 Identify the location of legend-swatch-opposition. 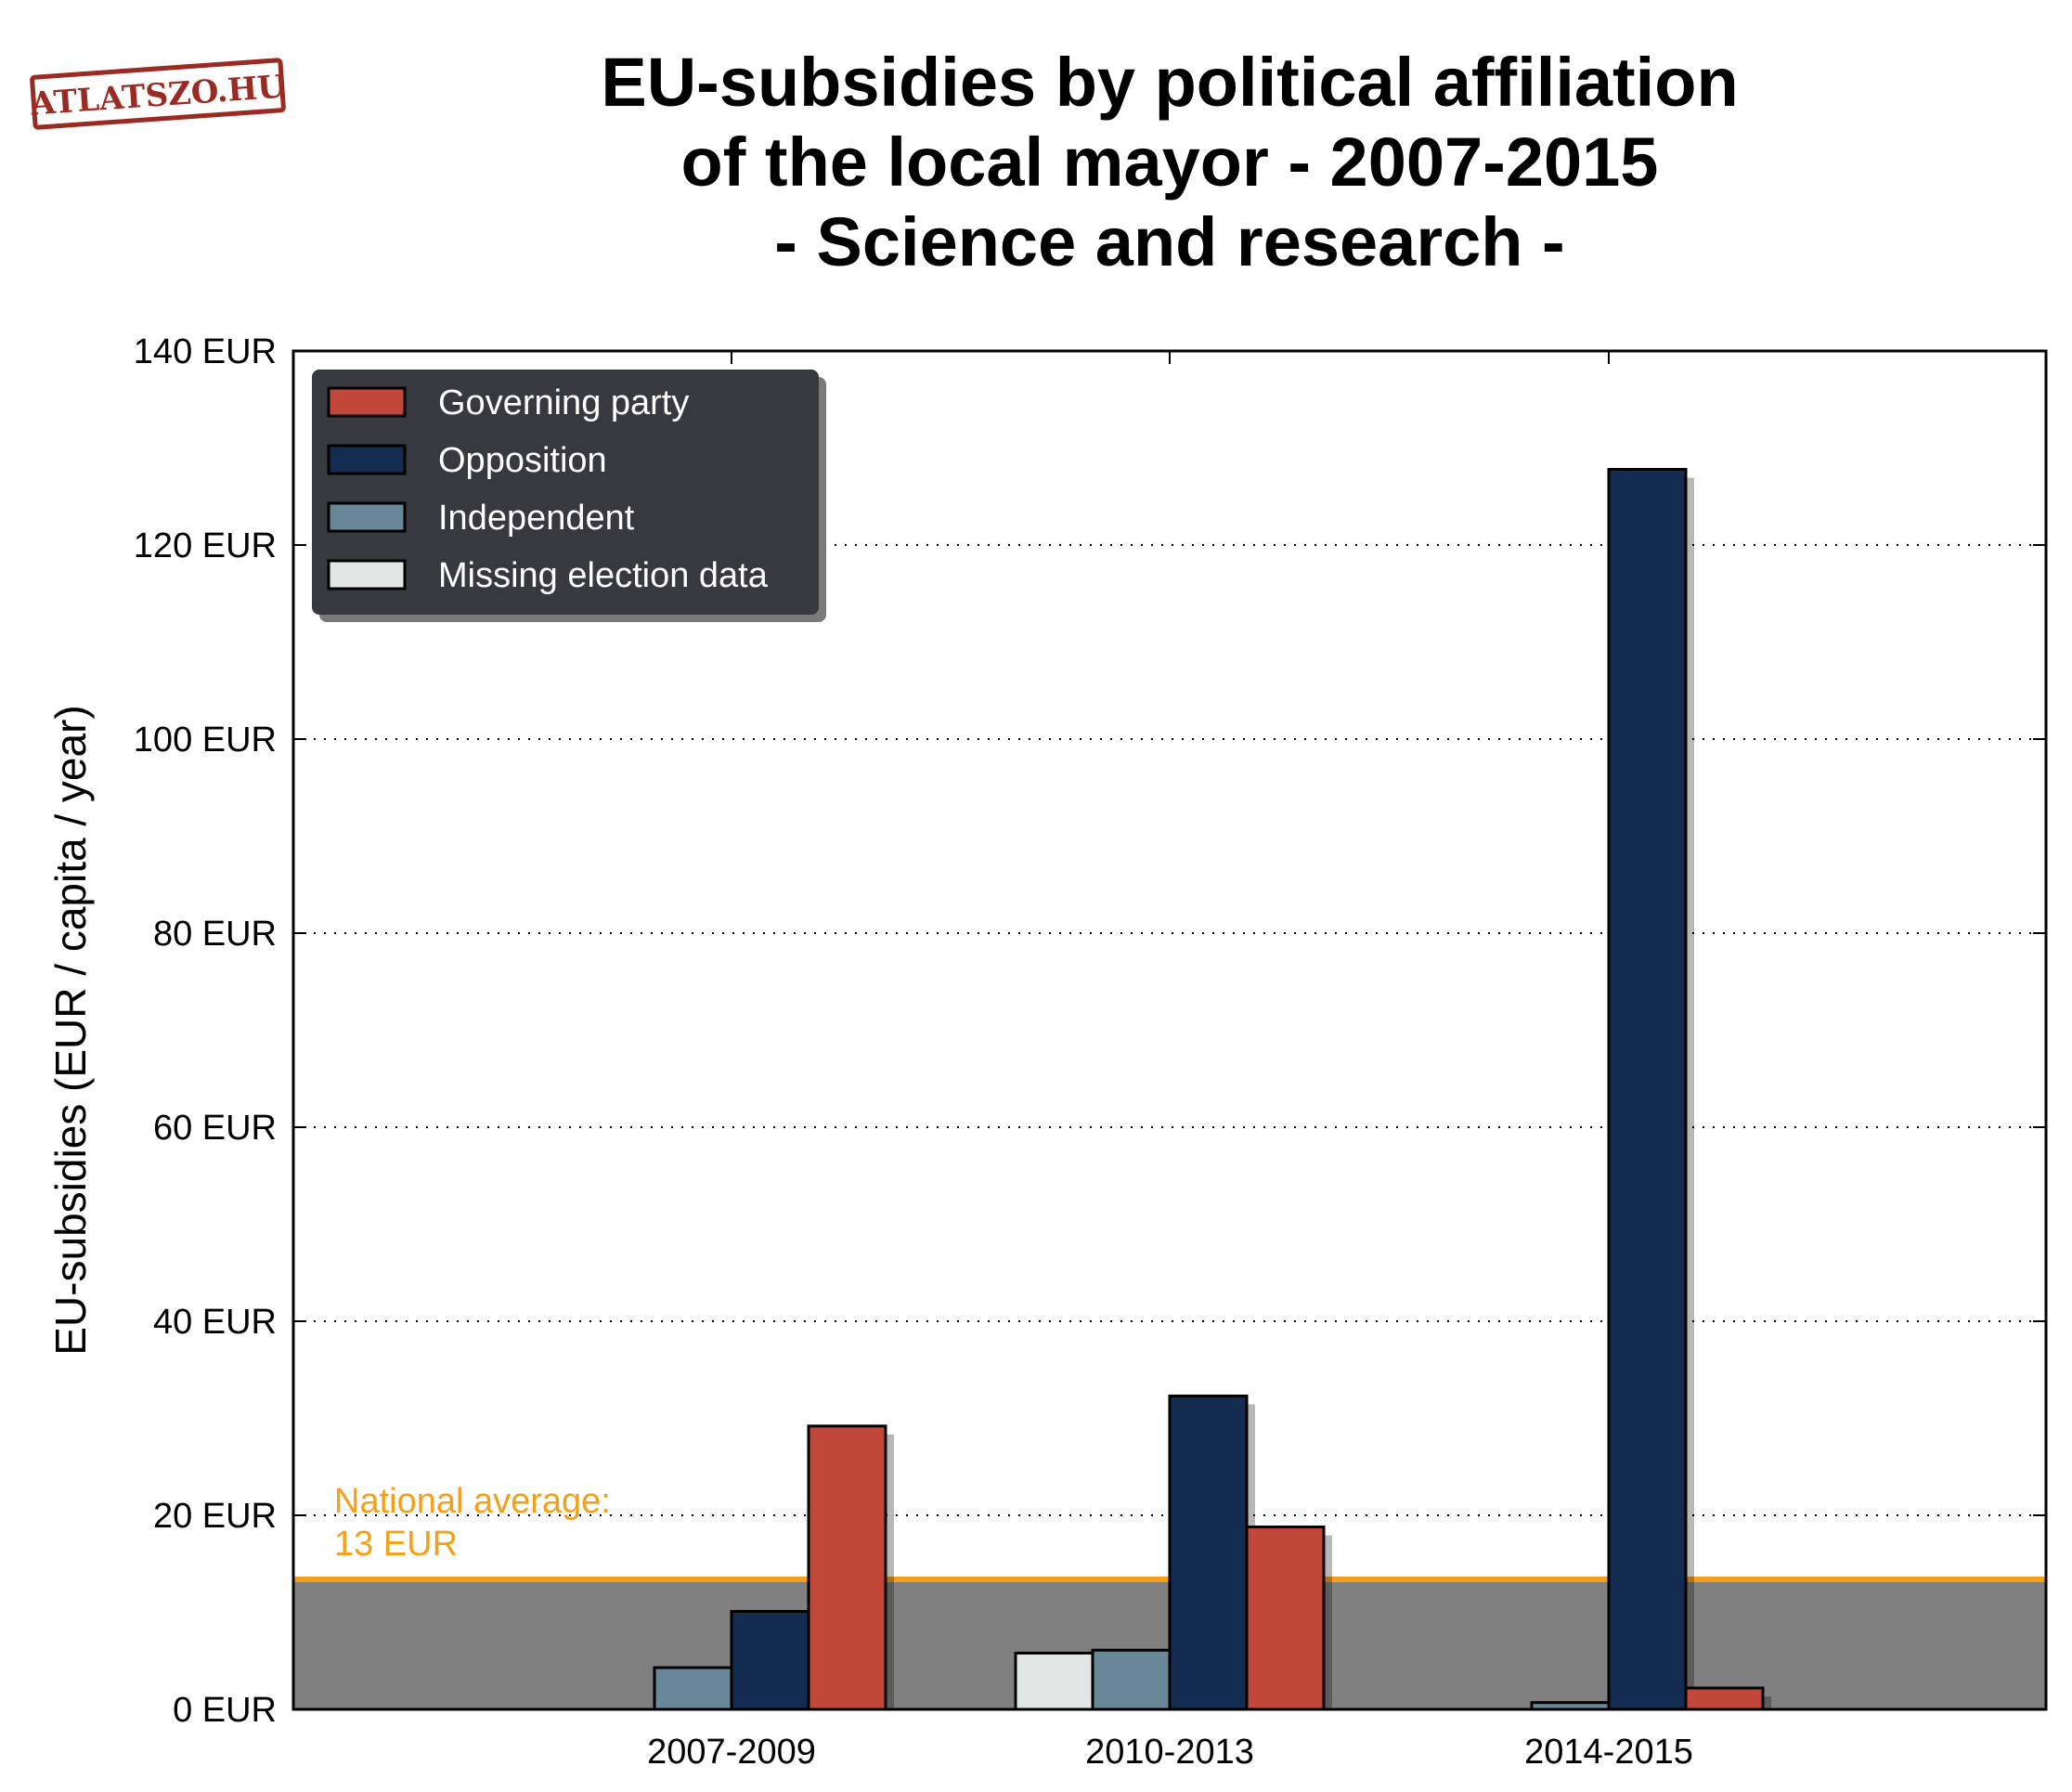
(367, 459).